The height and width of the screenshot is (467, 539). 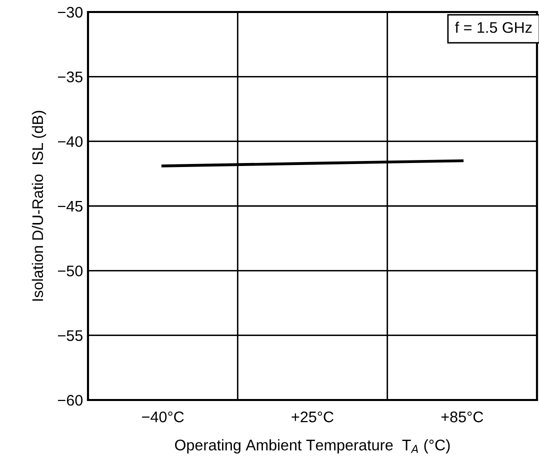 I want to click on x-tick-label: +85°C, so click(x=462, y=417).